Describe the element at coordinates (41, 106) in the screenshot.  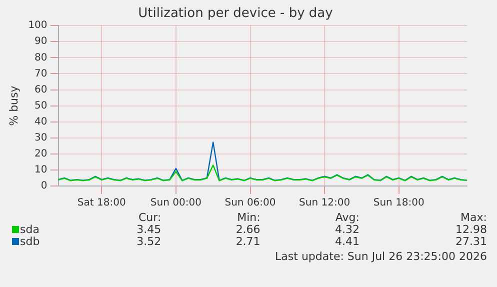
I see `y-tick-label: 50` at that location.